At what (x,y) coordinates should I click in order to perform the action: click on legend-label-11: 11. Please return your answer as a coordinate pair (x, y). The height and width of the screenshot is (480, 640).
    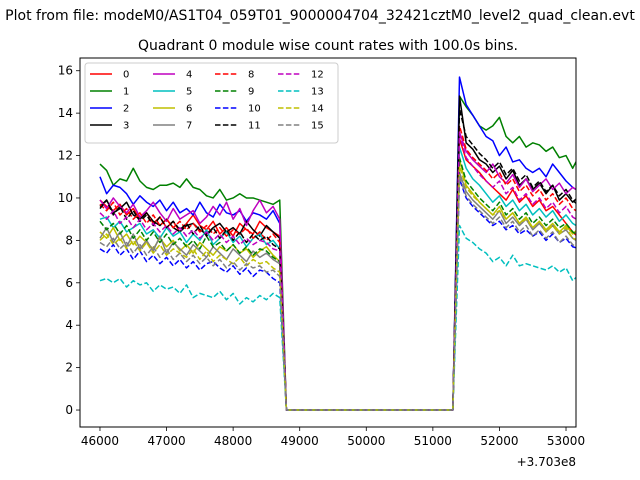
    Looking at the image, I should click on (254, 126).